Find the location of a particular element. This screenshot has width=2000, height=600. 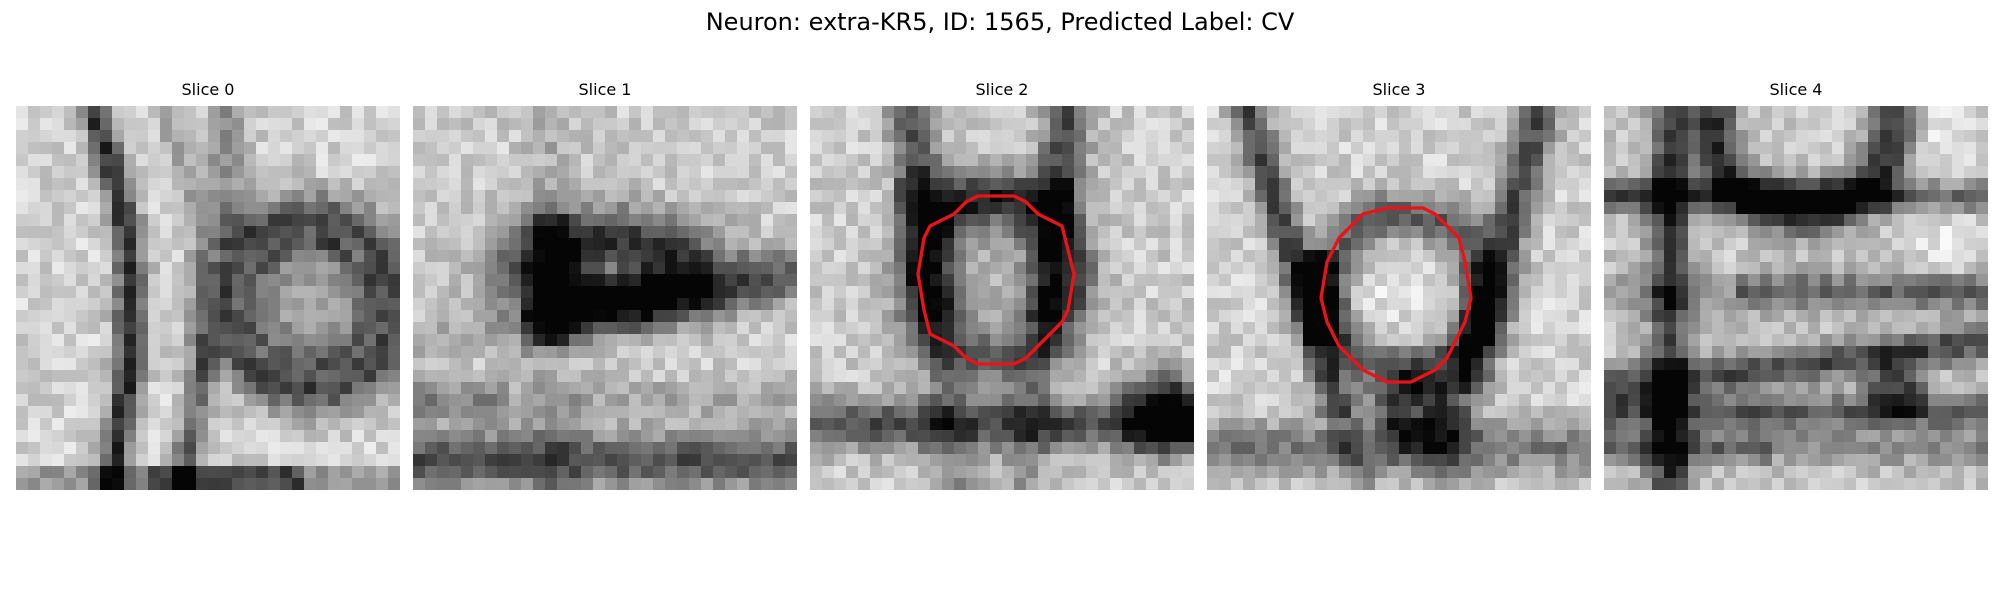

slice-panel-2: Slice 2 is located at coordinates (1002, 285).